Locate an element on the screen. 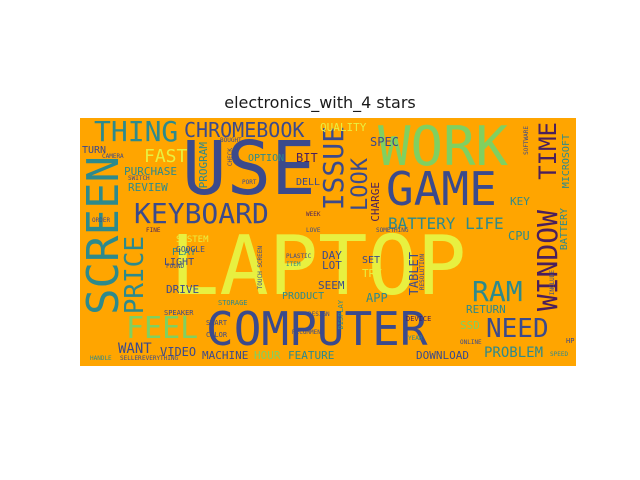 The height and width of the screenshot is (480, 640). word-year: YEAR is located at coordinates (415, 338).